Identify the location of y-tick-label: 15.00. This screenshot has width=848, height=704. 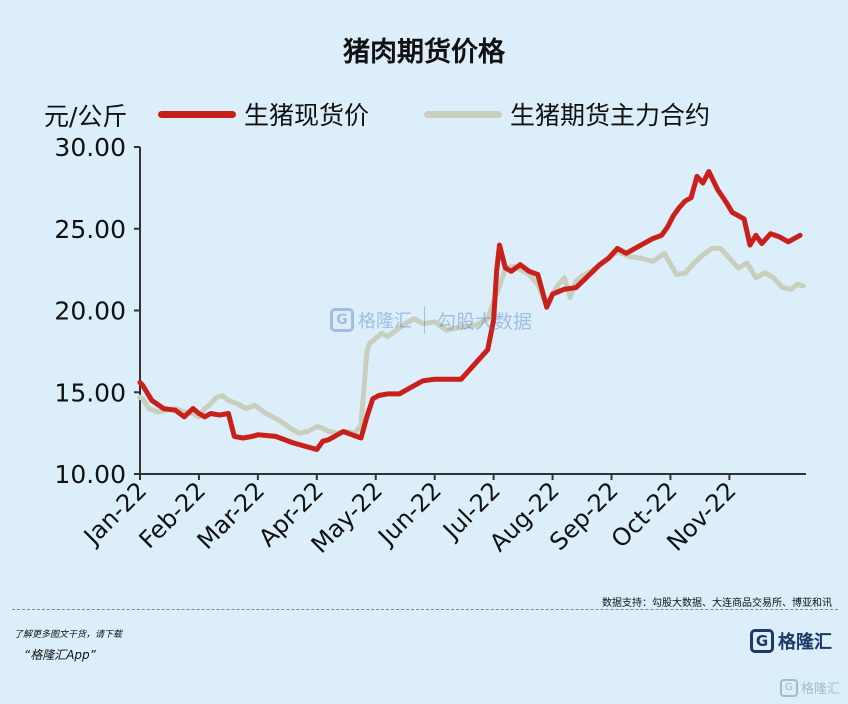
(90, 392).